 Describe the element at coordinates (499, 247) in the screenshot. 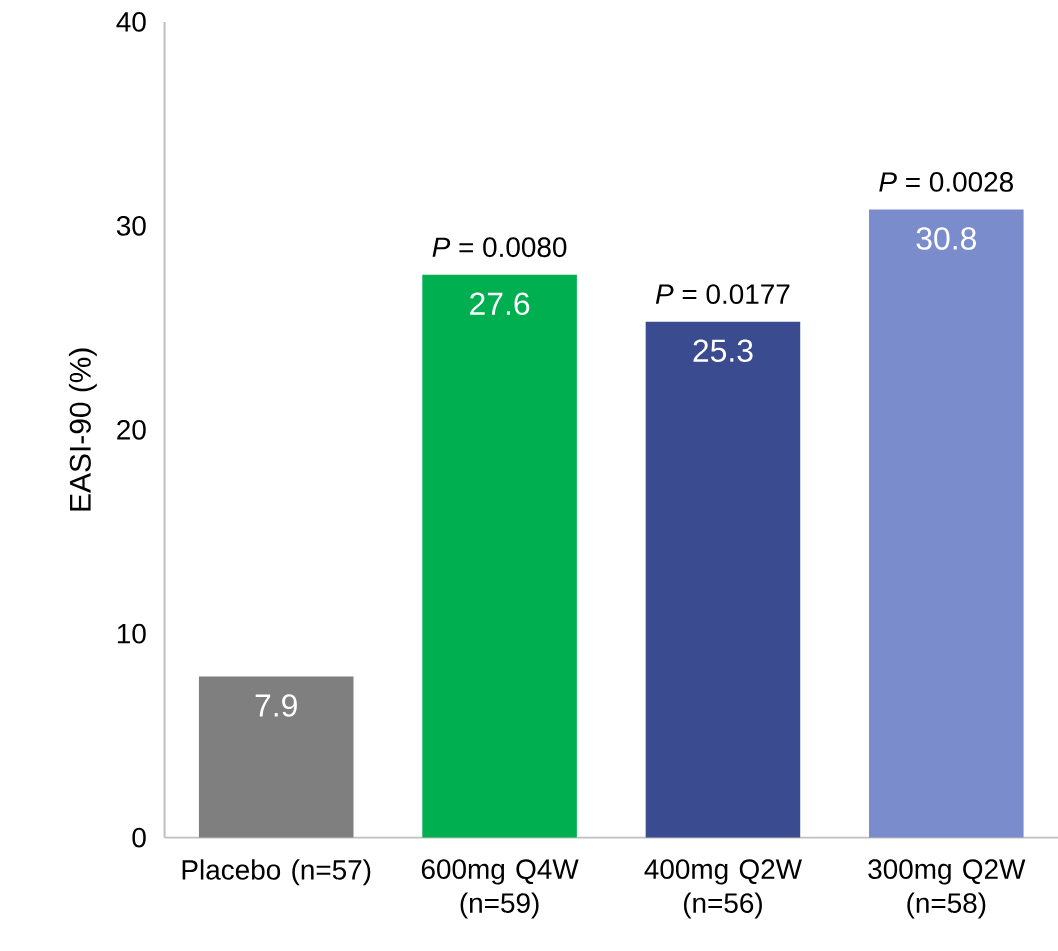

I see `annotation: P = 0.0080` at that location.